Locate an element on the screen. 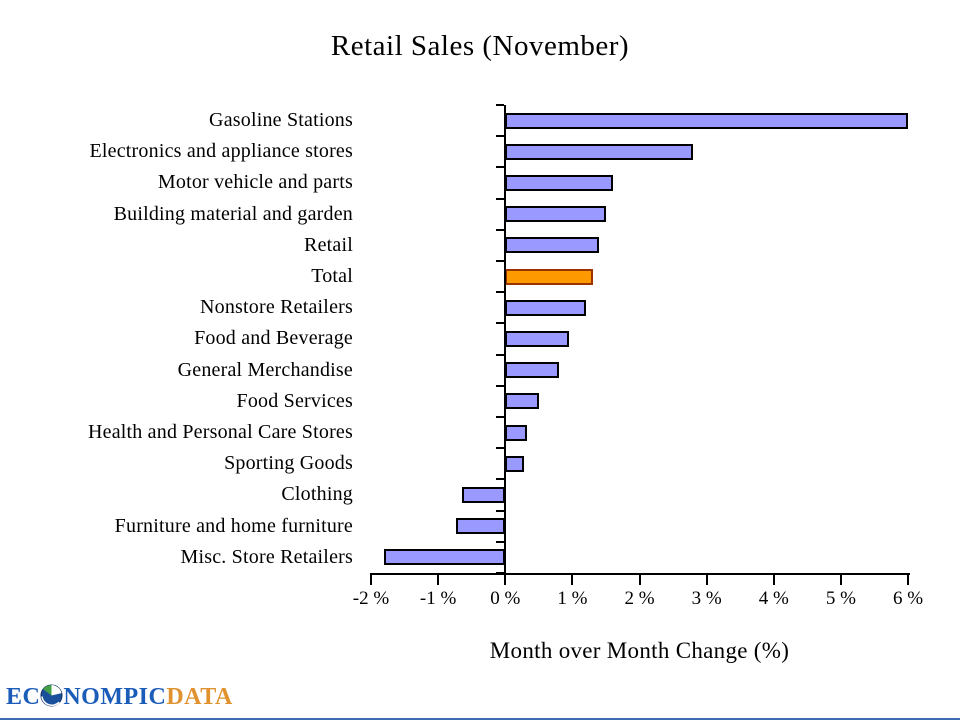 The width and height of the screenshot is (960, 720). logo-text-ec: EC is located at coordinates (23, 697).